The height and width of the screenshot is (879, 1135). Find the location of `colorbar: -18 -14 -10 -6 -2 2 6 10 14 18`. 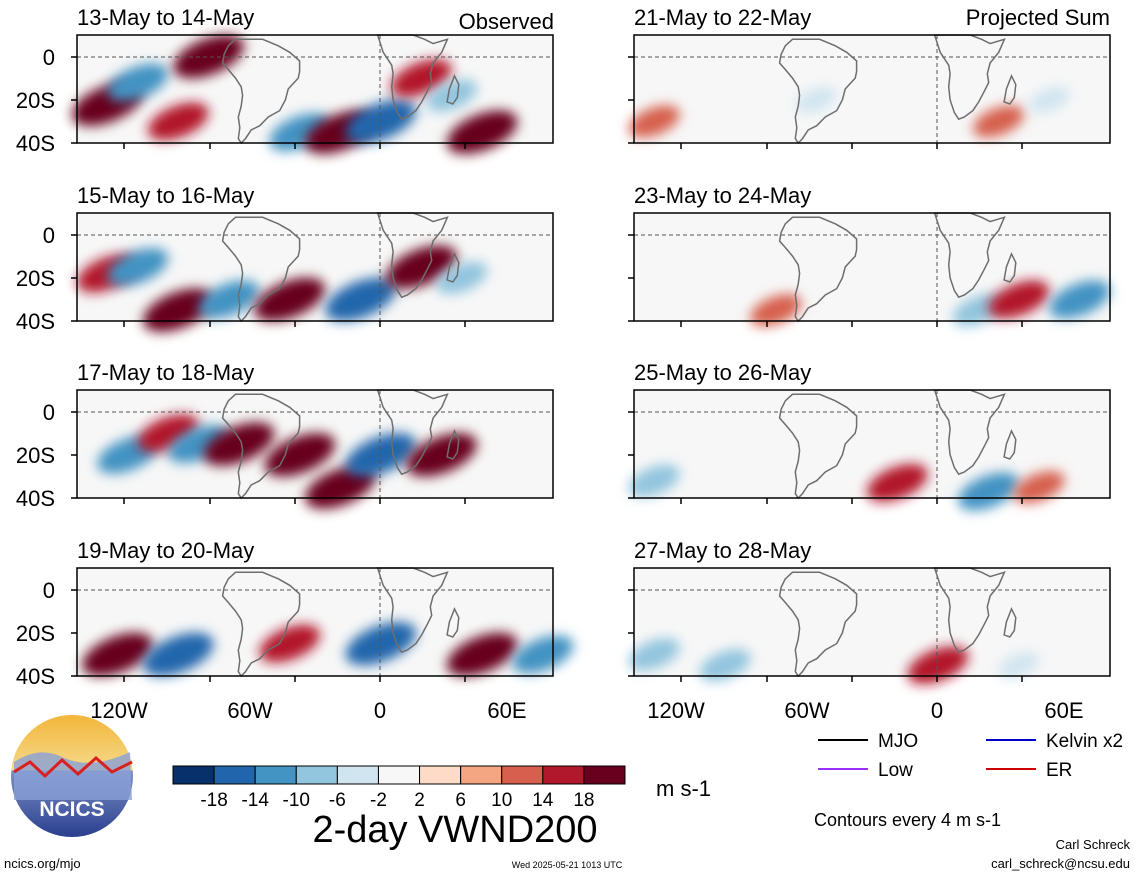

colorbar: -18 -14 -10 -6 -2 2 6 10 14 18 is located at coordinates (399, 788).